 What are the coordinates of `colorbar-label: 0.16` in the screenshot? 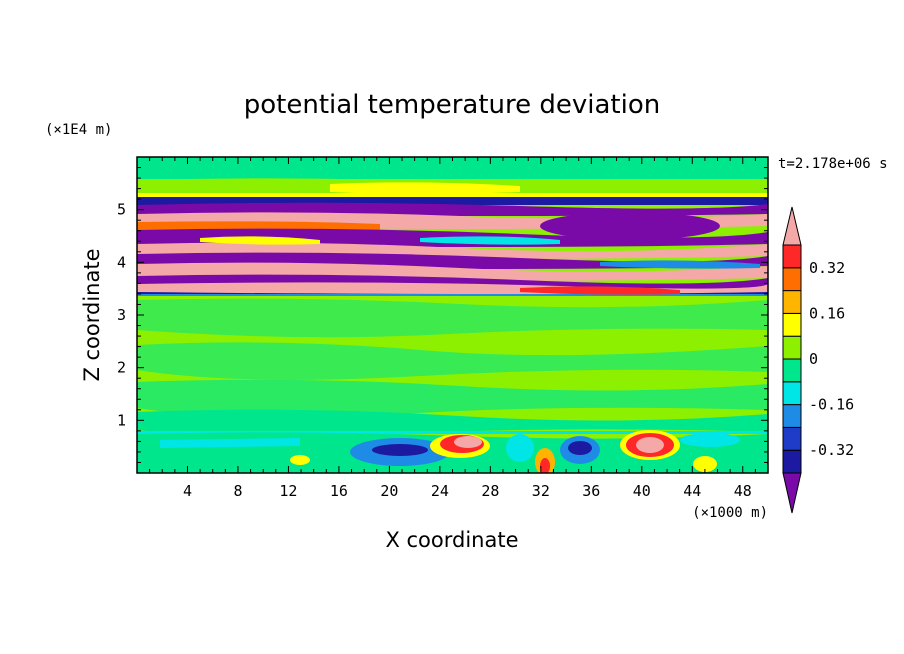 It's located at (827, 313).